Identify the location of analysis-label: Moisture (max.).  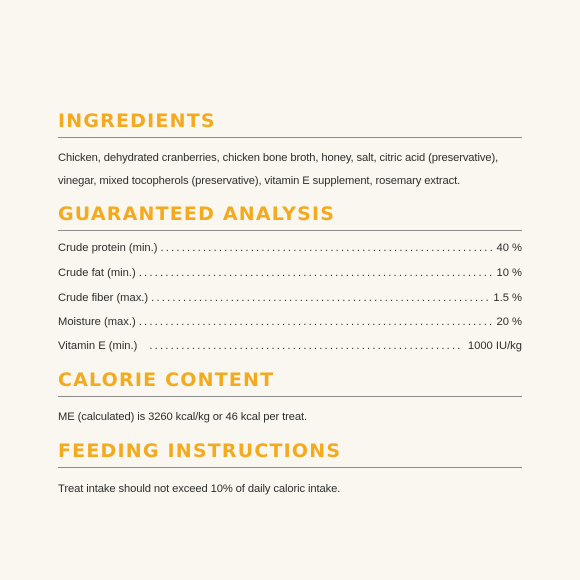
(97, 322).